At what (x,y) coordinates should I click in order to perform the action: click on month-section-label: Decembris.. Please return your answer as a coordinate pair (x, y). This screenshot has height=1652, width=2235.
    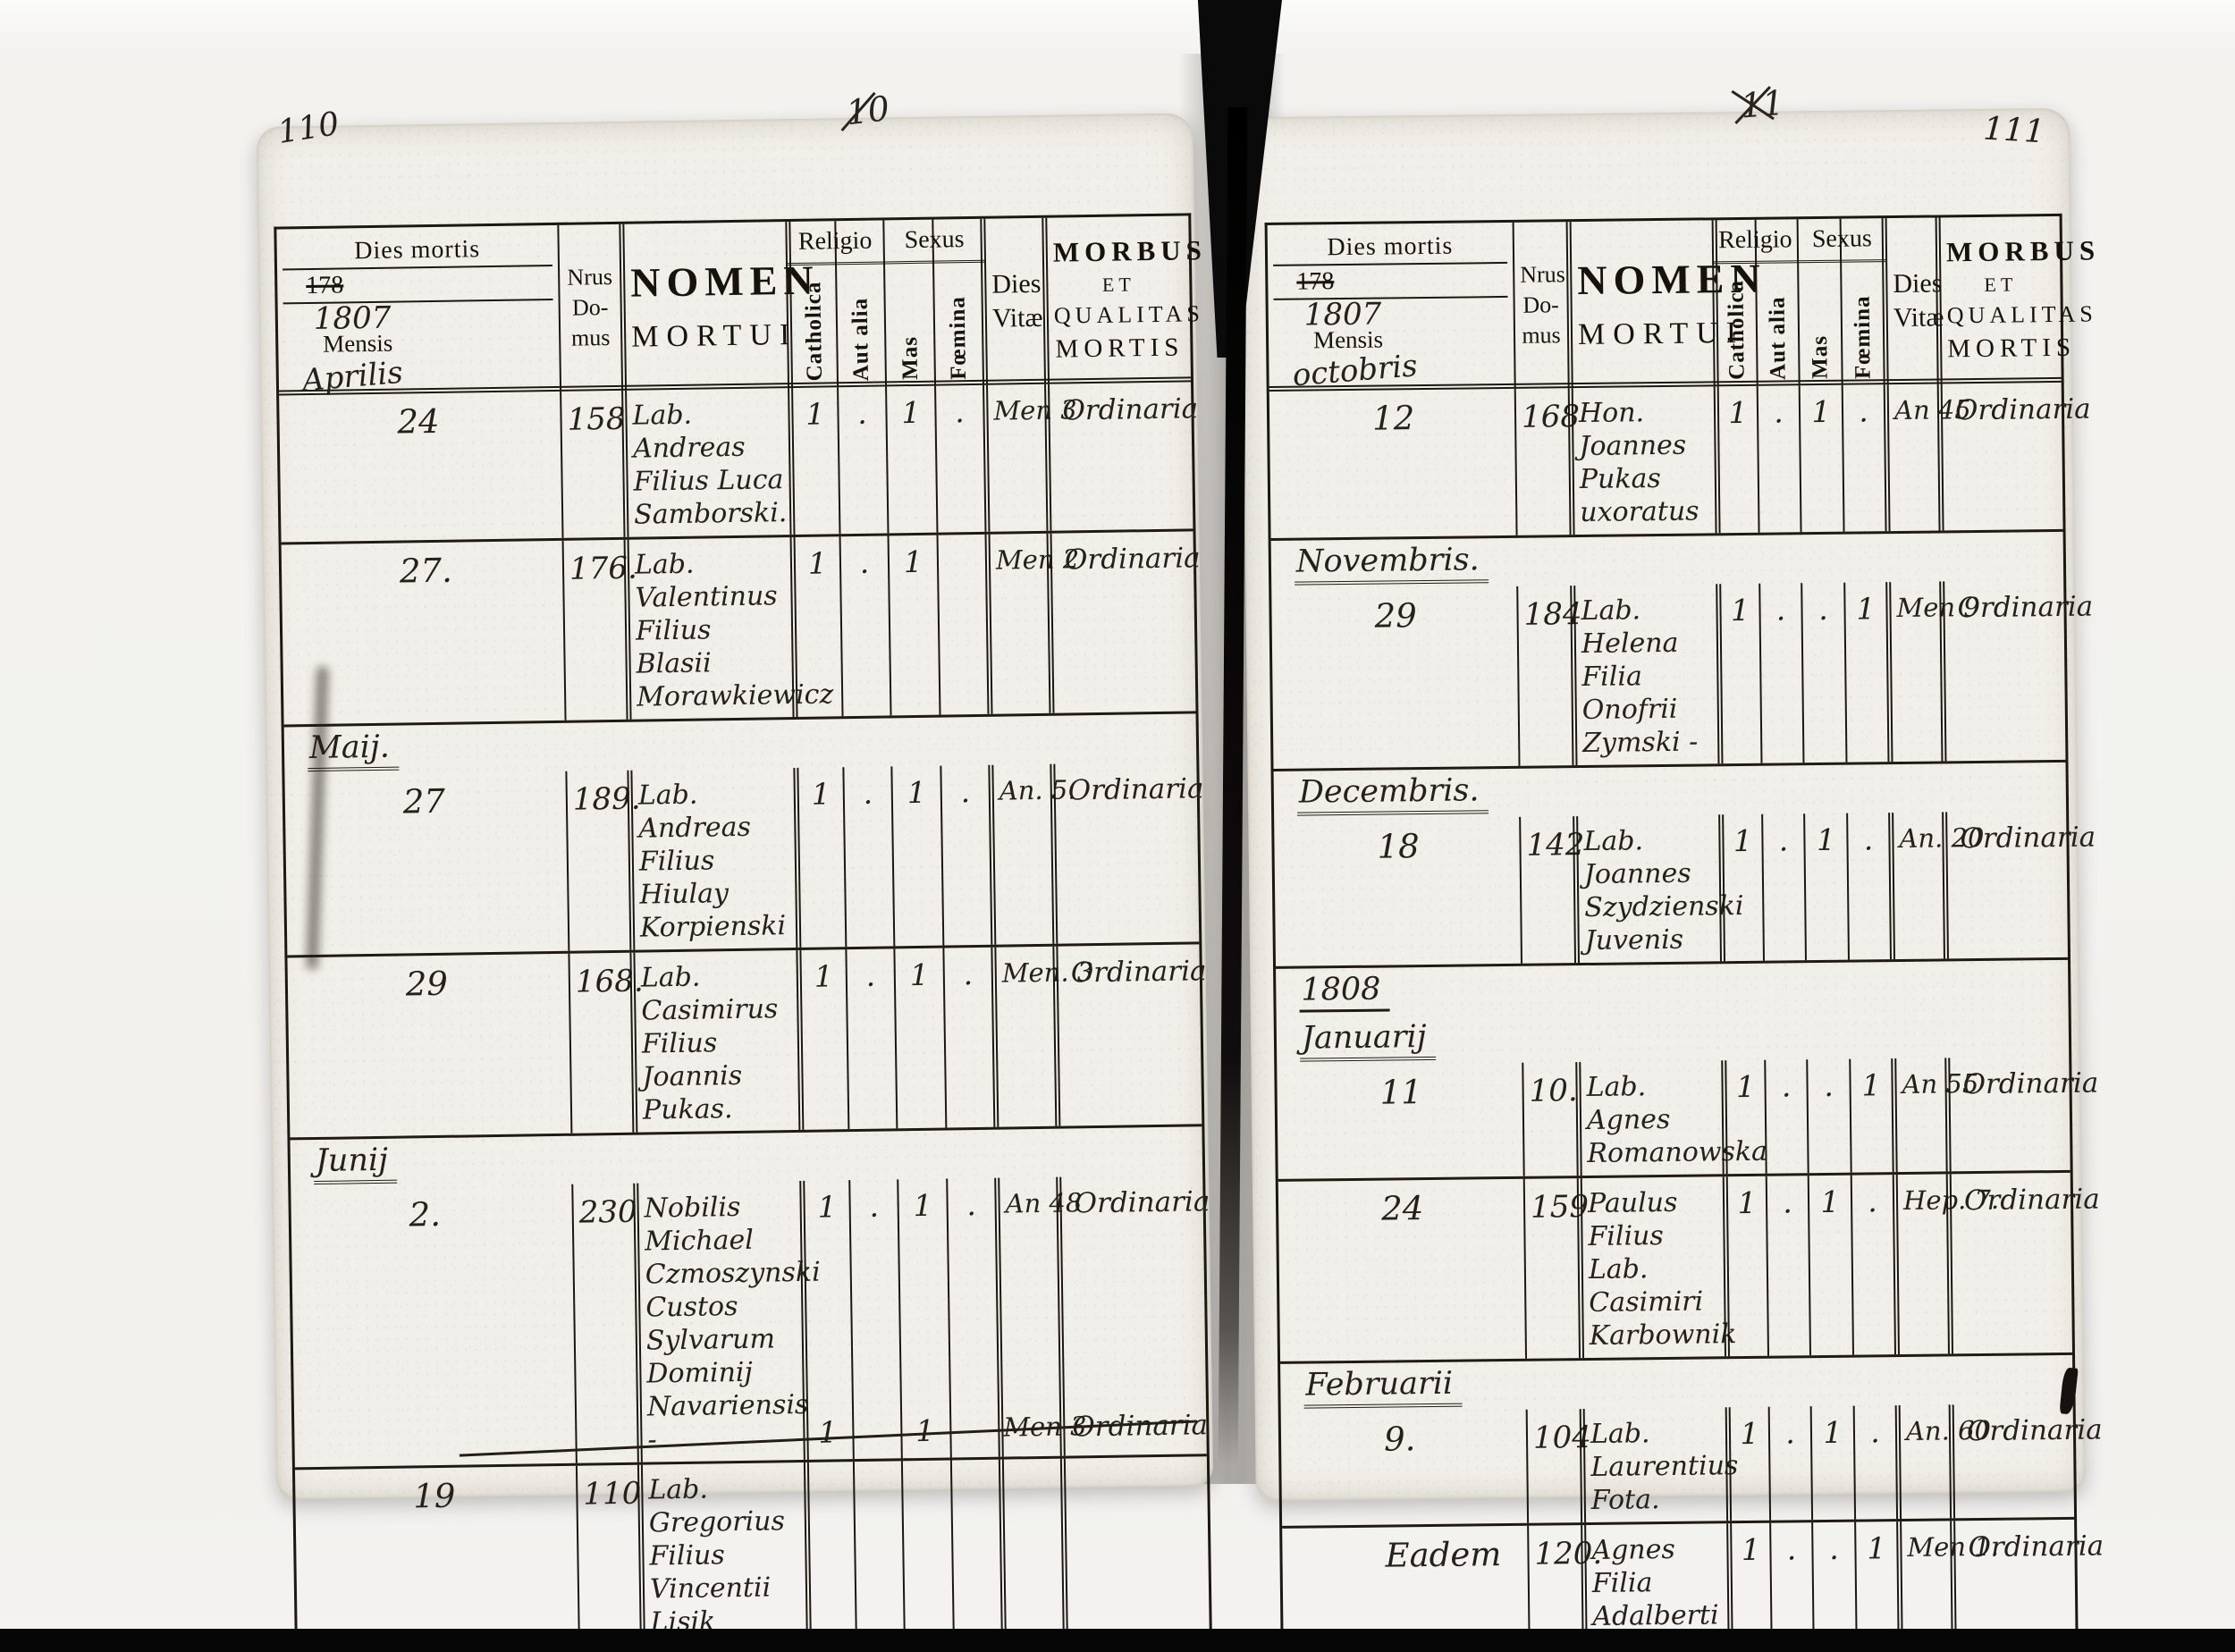
    Looking at the image, I should click on (1392, 794).